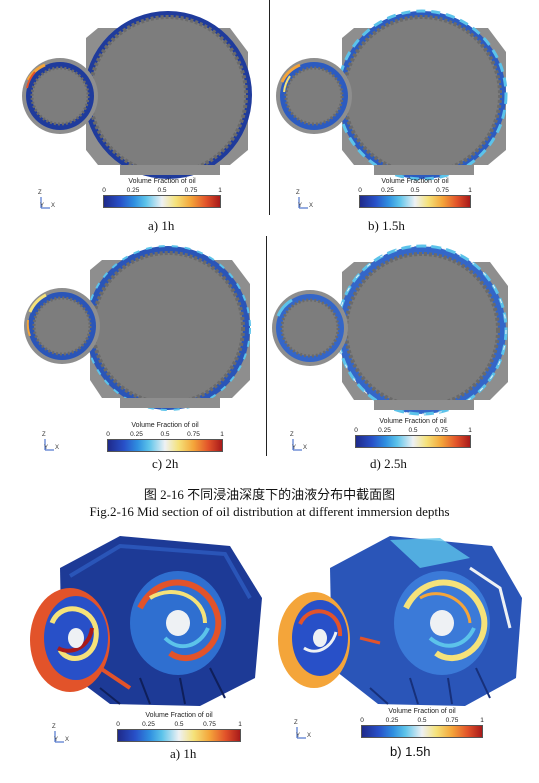  I want to click on divider-top, so click(269, 107).